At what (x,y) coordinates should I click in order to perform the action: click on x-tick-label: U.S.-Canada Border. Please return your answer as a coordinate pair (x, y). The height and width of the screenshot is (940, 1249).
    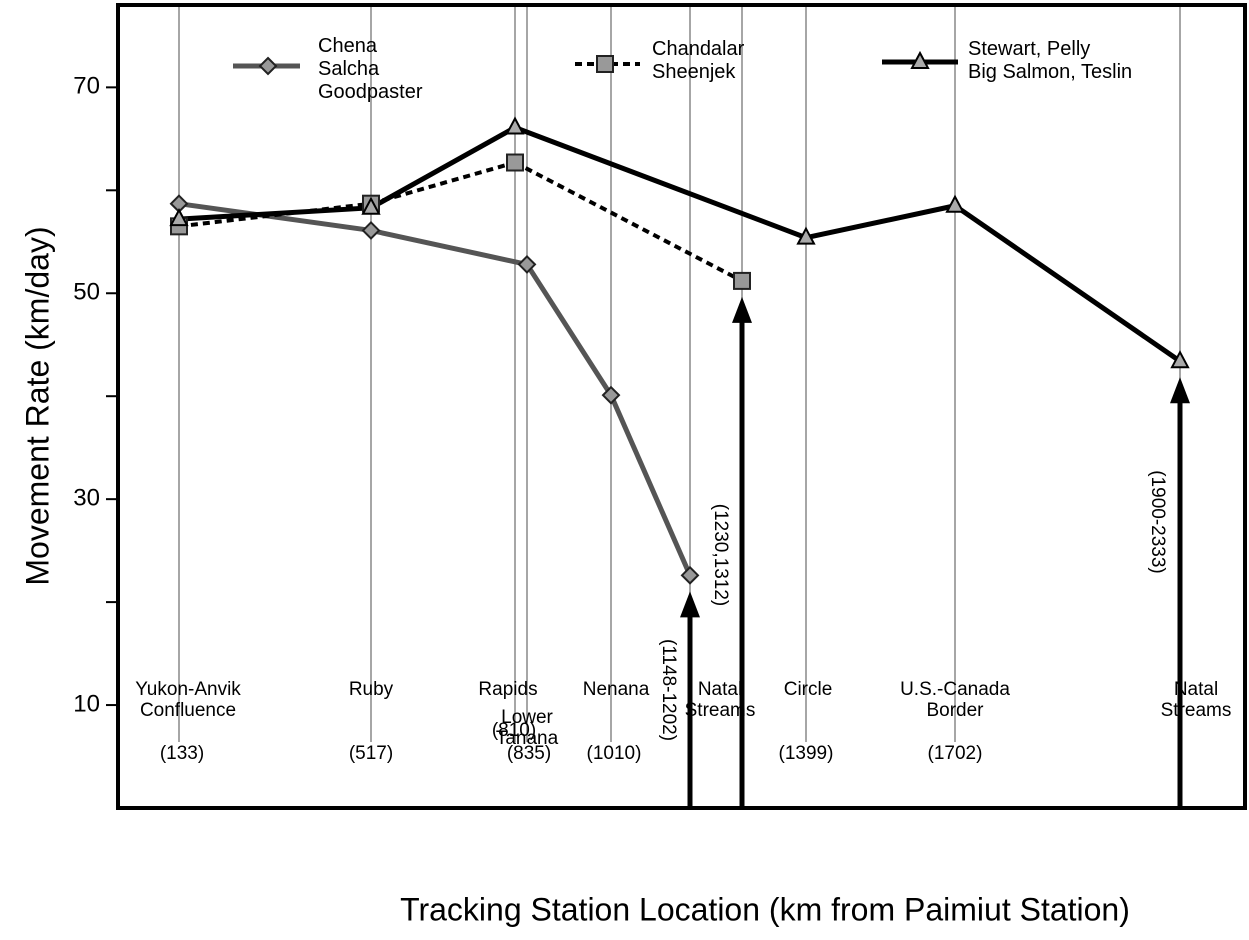
    Looking at the image, I should click on (955, 700).